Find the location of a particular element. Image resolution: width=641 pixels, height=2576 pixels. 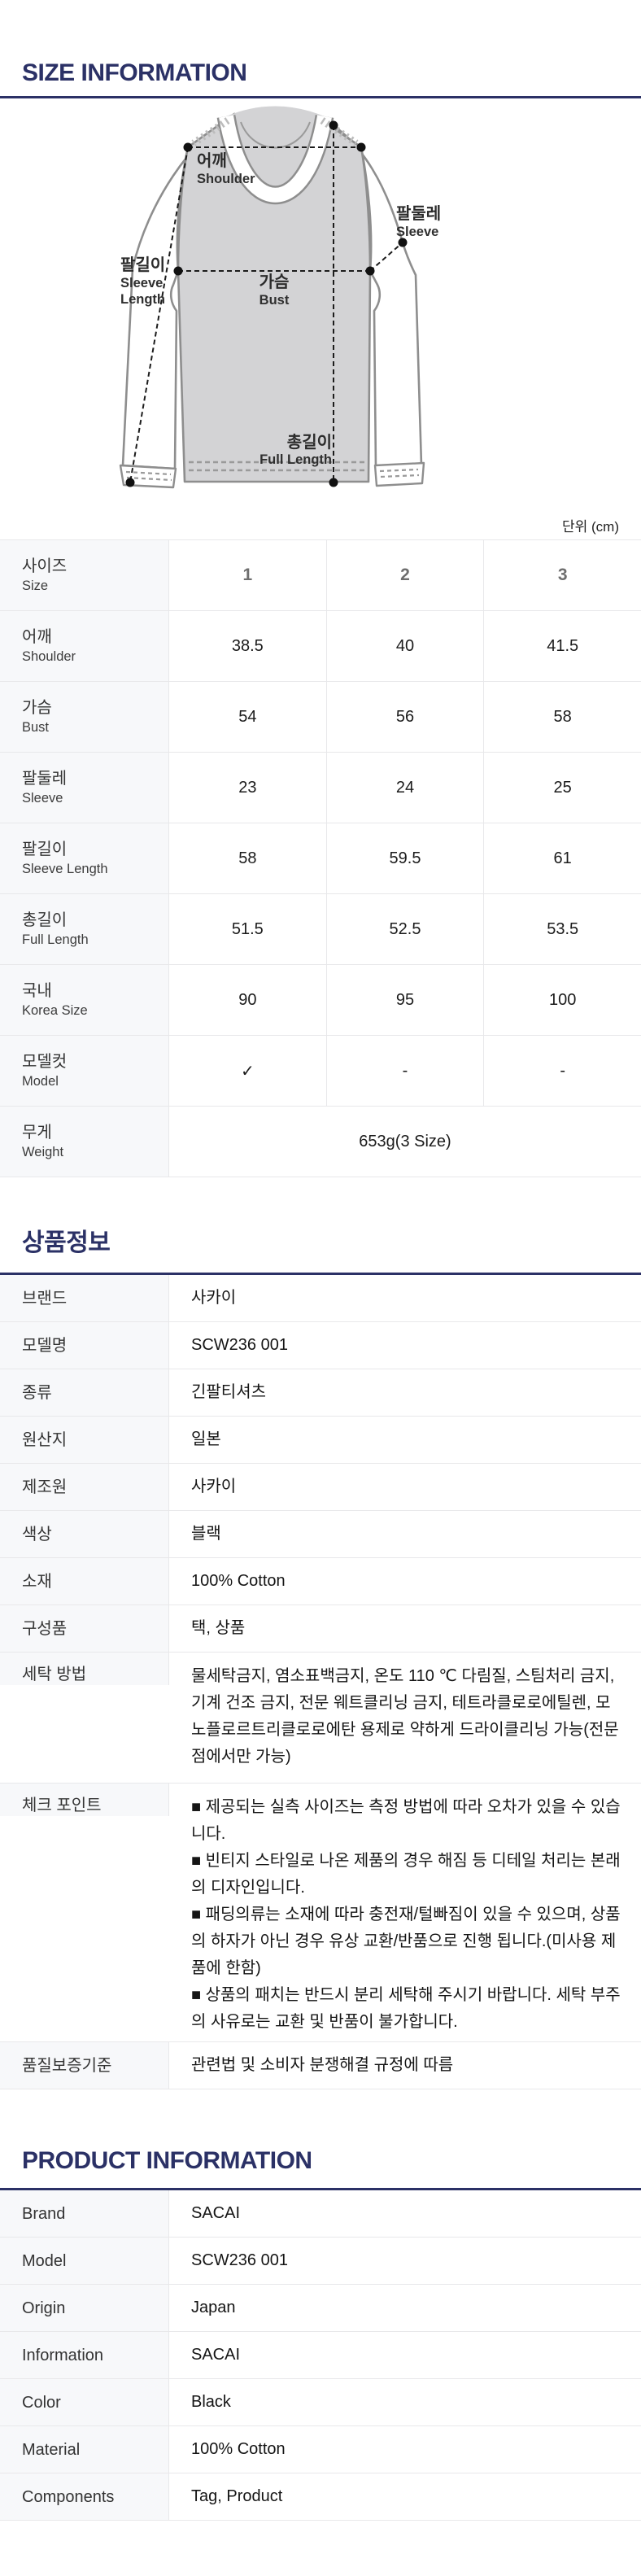

size-table-row: 총길이 Full Length 51.5 52.5 53.5 is located at coordinates (320, 929).